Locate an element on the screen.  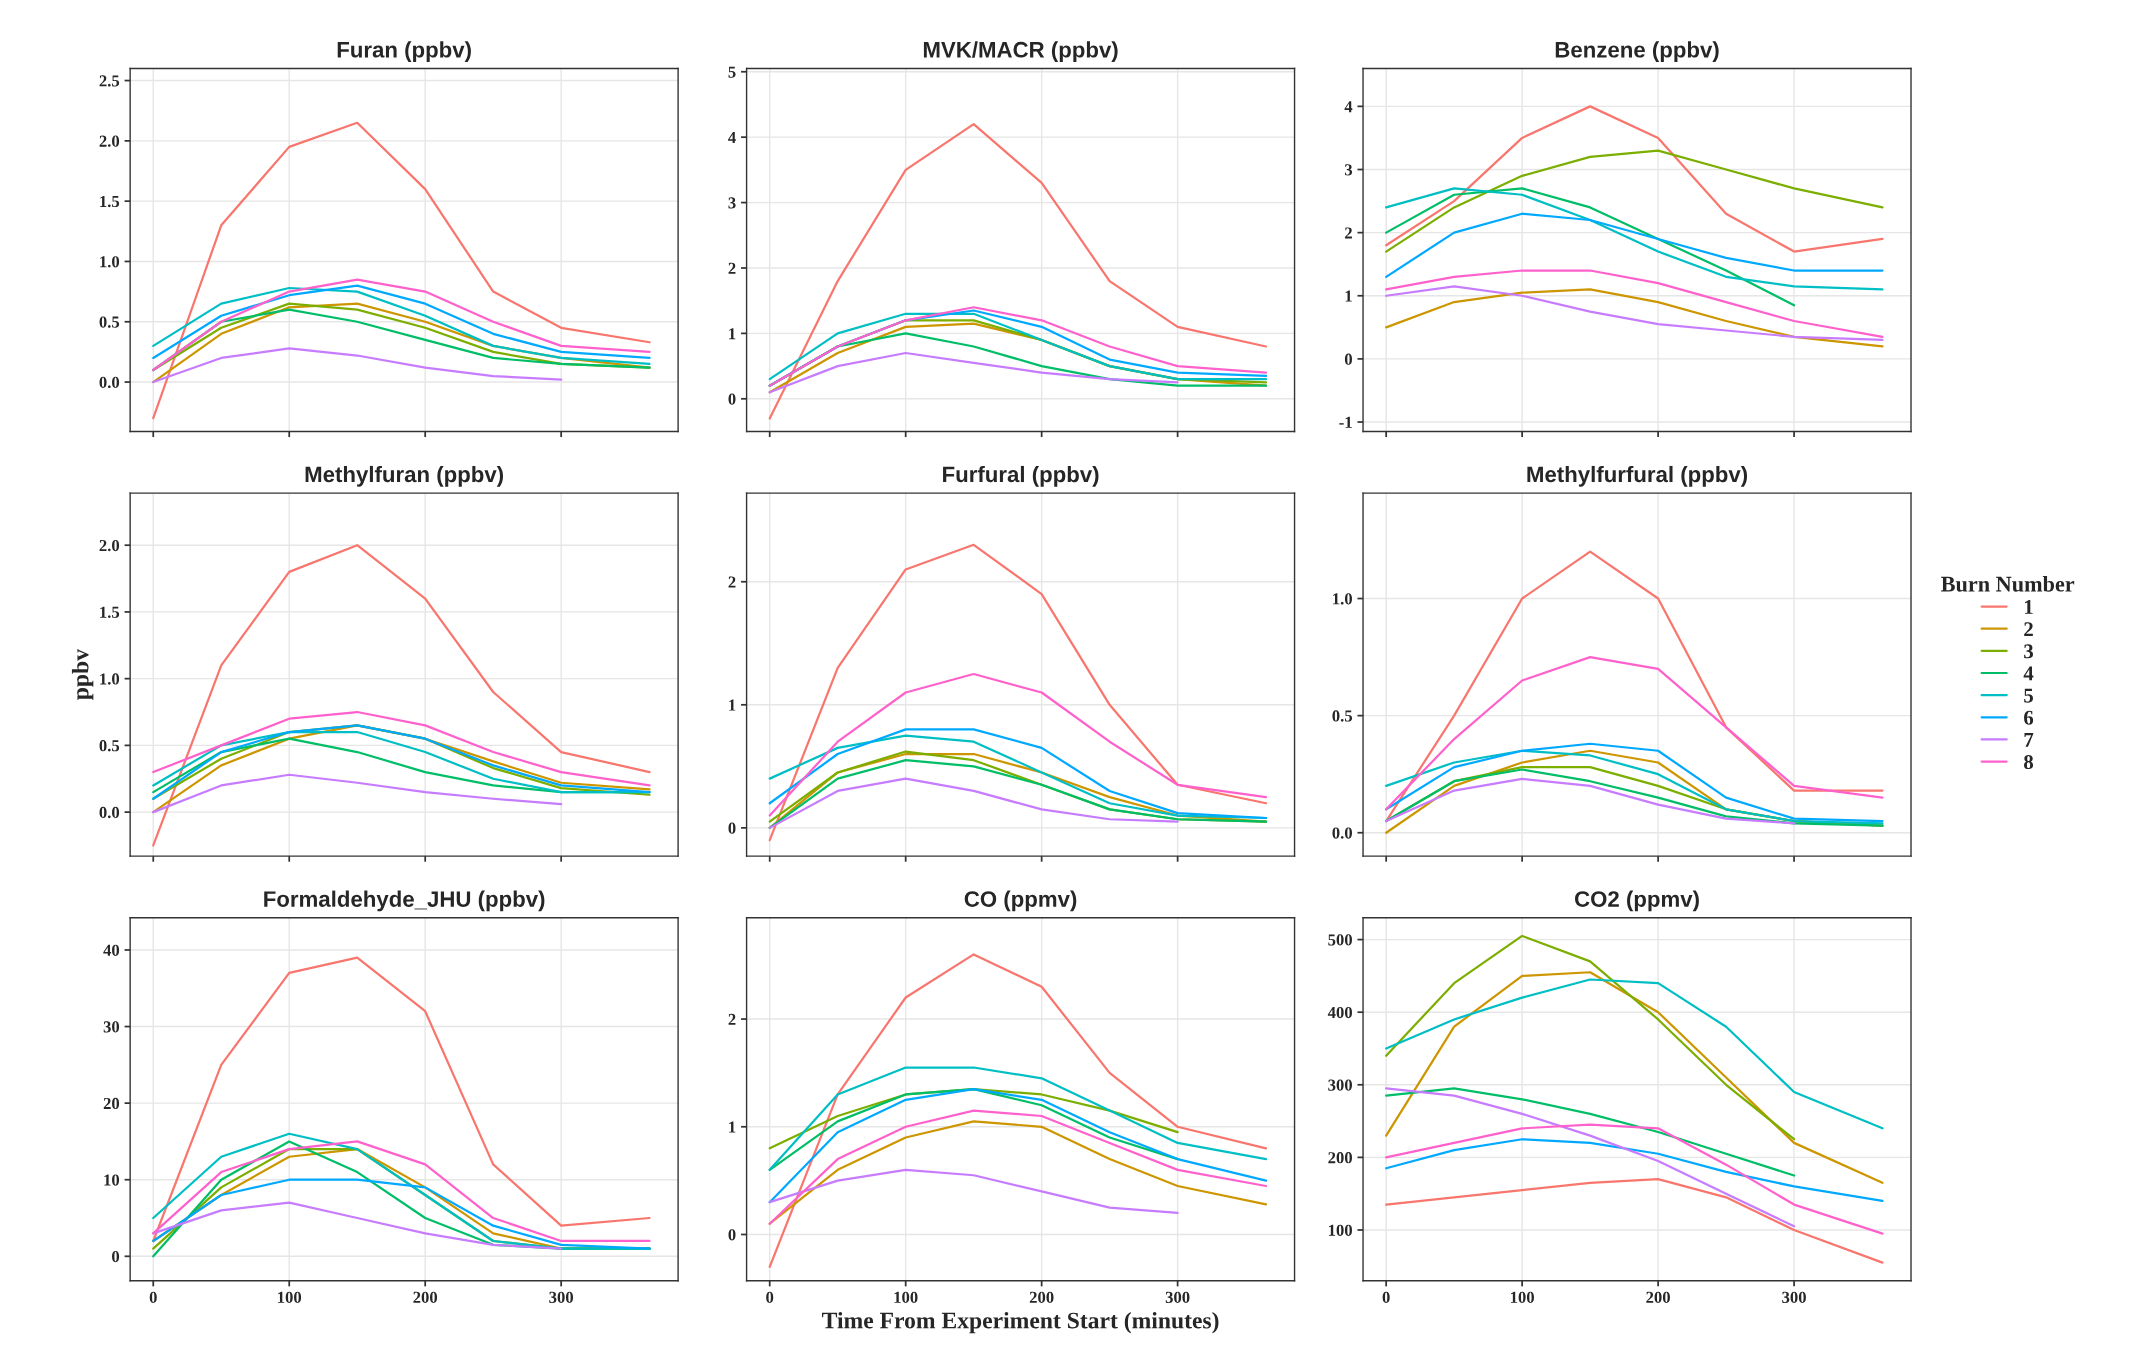
chart-title: Formaldehyde_JHU (ppbv) is located at coordinates (404, 901).